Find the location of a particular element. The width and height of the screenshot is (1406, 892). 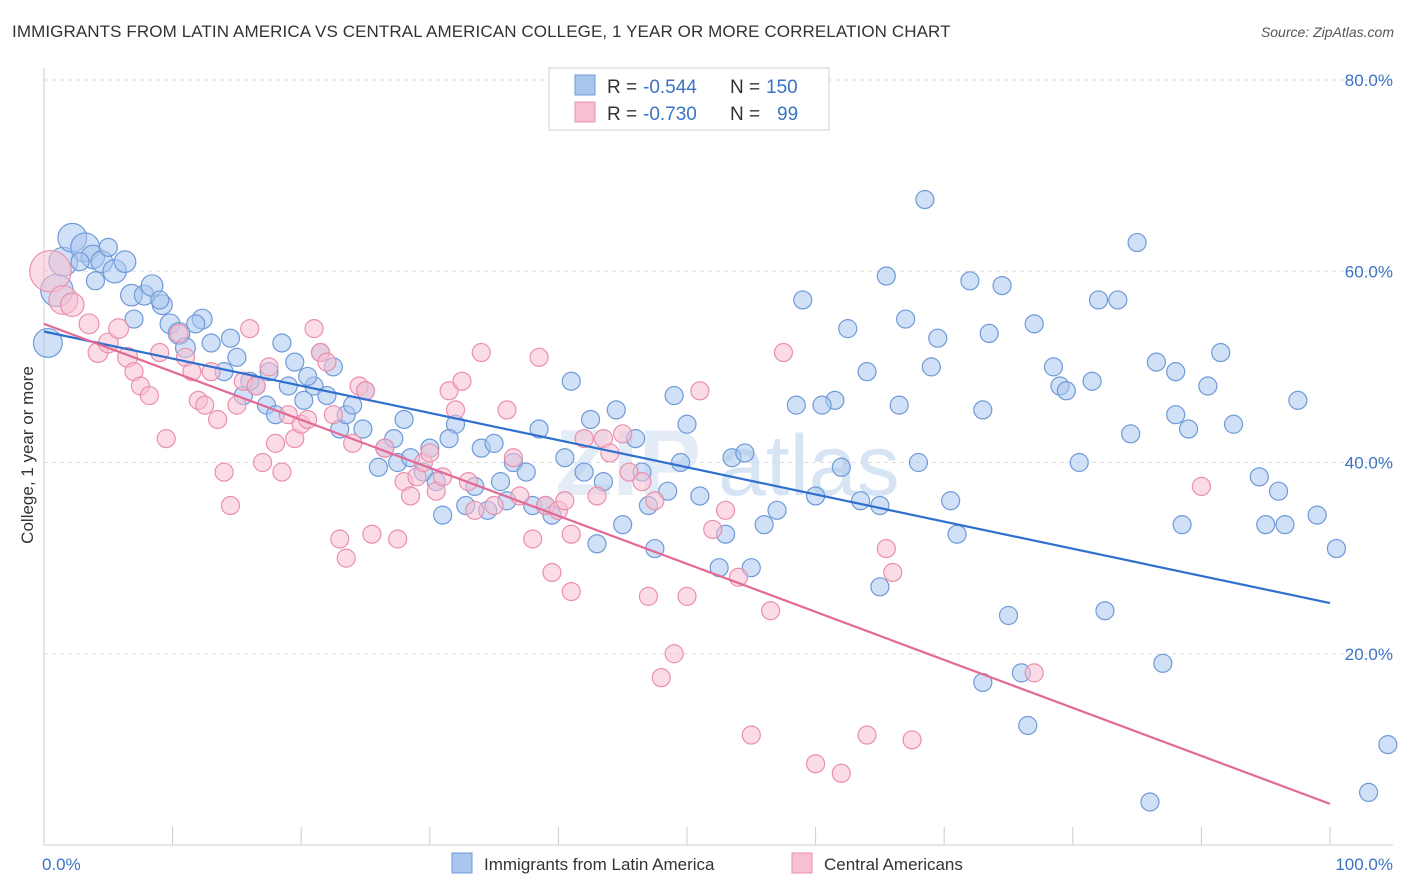

stats-swatch-pink is located at coordinates (585, 112).